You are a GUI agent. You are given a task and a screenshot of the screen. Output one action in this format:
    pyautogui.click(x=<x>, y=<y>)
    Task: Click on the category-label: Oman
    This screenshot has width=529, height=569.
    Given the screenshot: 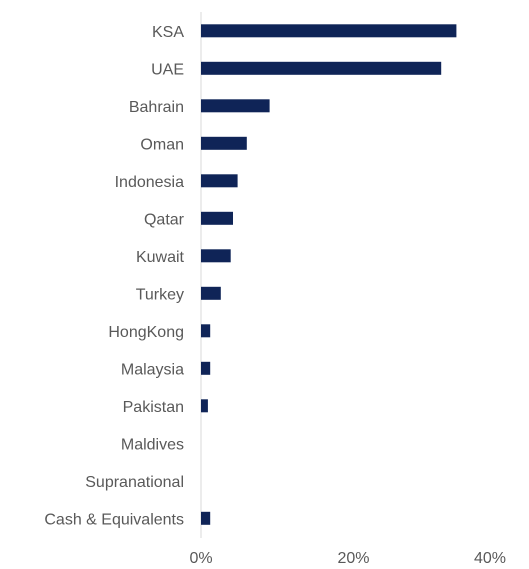 What is the action you would take?
    pyautogui.click(x=162, y=144)
    